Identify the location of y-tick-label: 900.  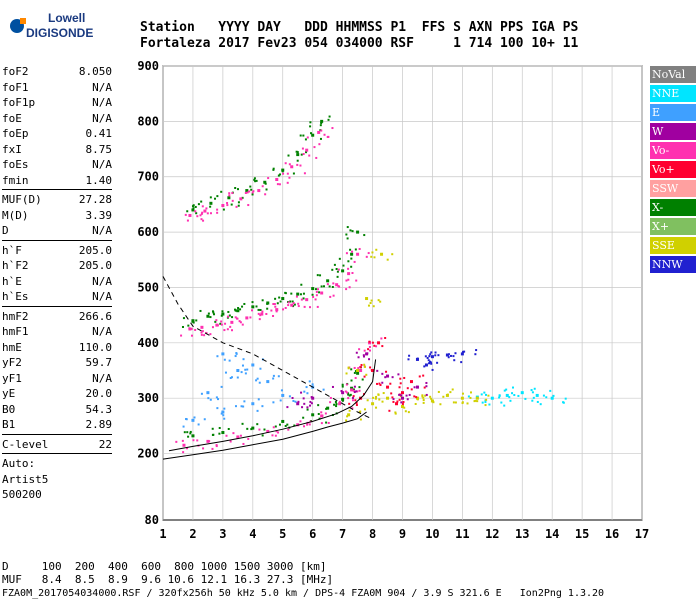
(148, 66).